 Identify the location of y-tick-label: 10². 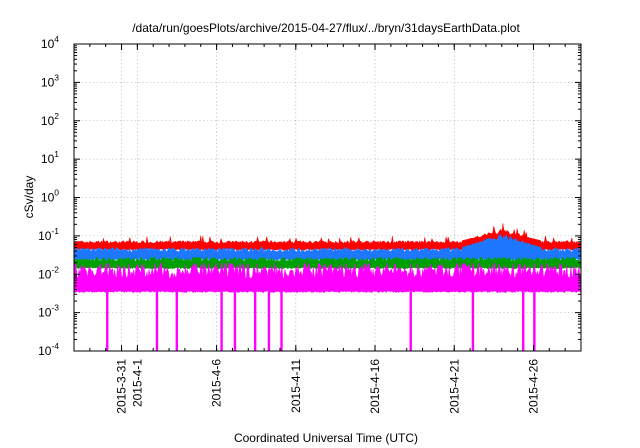
(50, 119).